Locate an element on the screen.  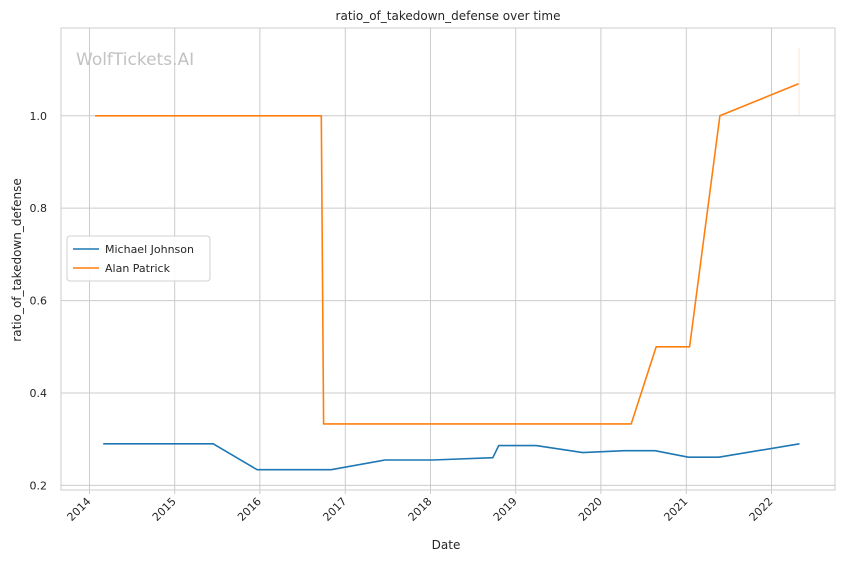
x-tick-label-2018: 2018 is located at coordinates (420, 509).